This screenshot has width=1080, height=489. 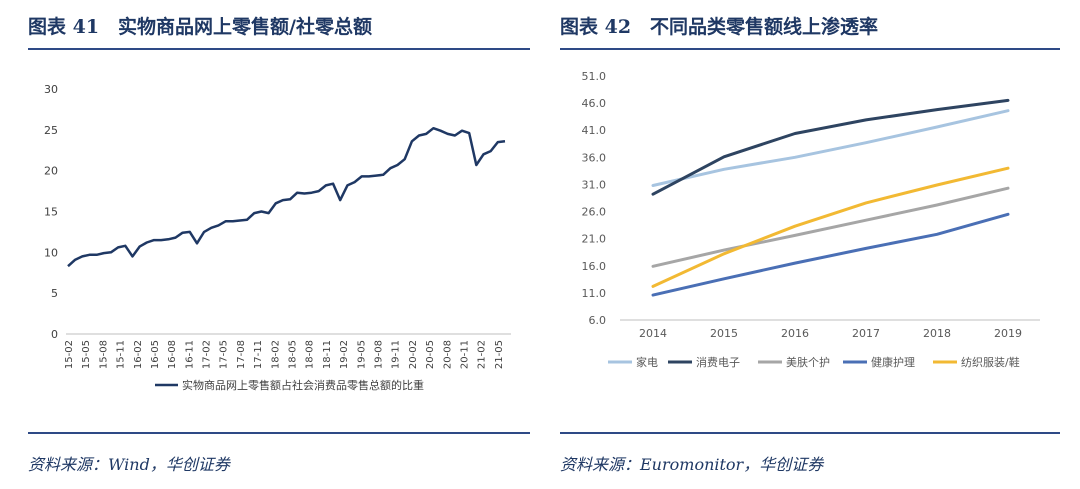 What do you see at coordinates (499, 354) in the screenshot?
I see `x-tick-label: 21-05` at bounding box center [499, 354].